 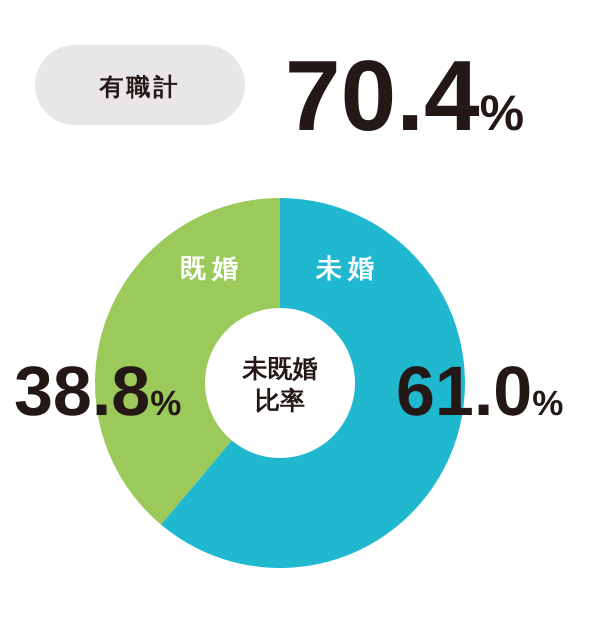 What do you see at coordinates (347, 268) in the screenshot?
I see `slice-label: 未婚` at bounding box center [347, 268].